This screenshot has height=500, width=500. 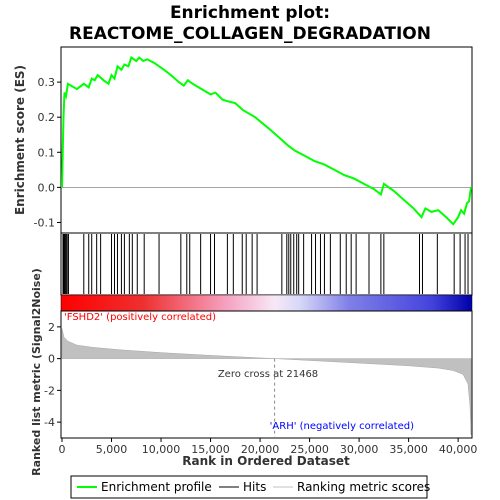 What do you see at coordinates (51, 327) in the screenshot?
I see `rank-y-tick-label: 2` at bounding box center [51, 327].